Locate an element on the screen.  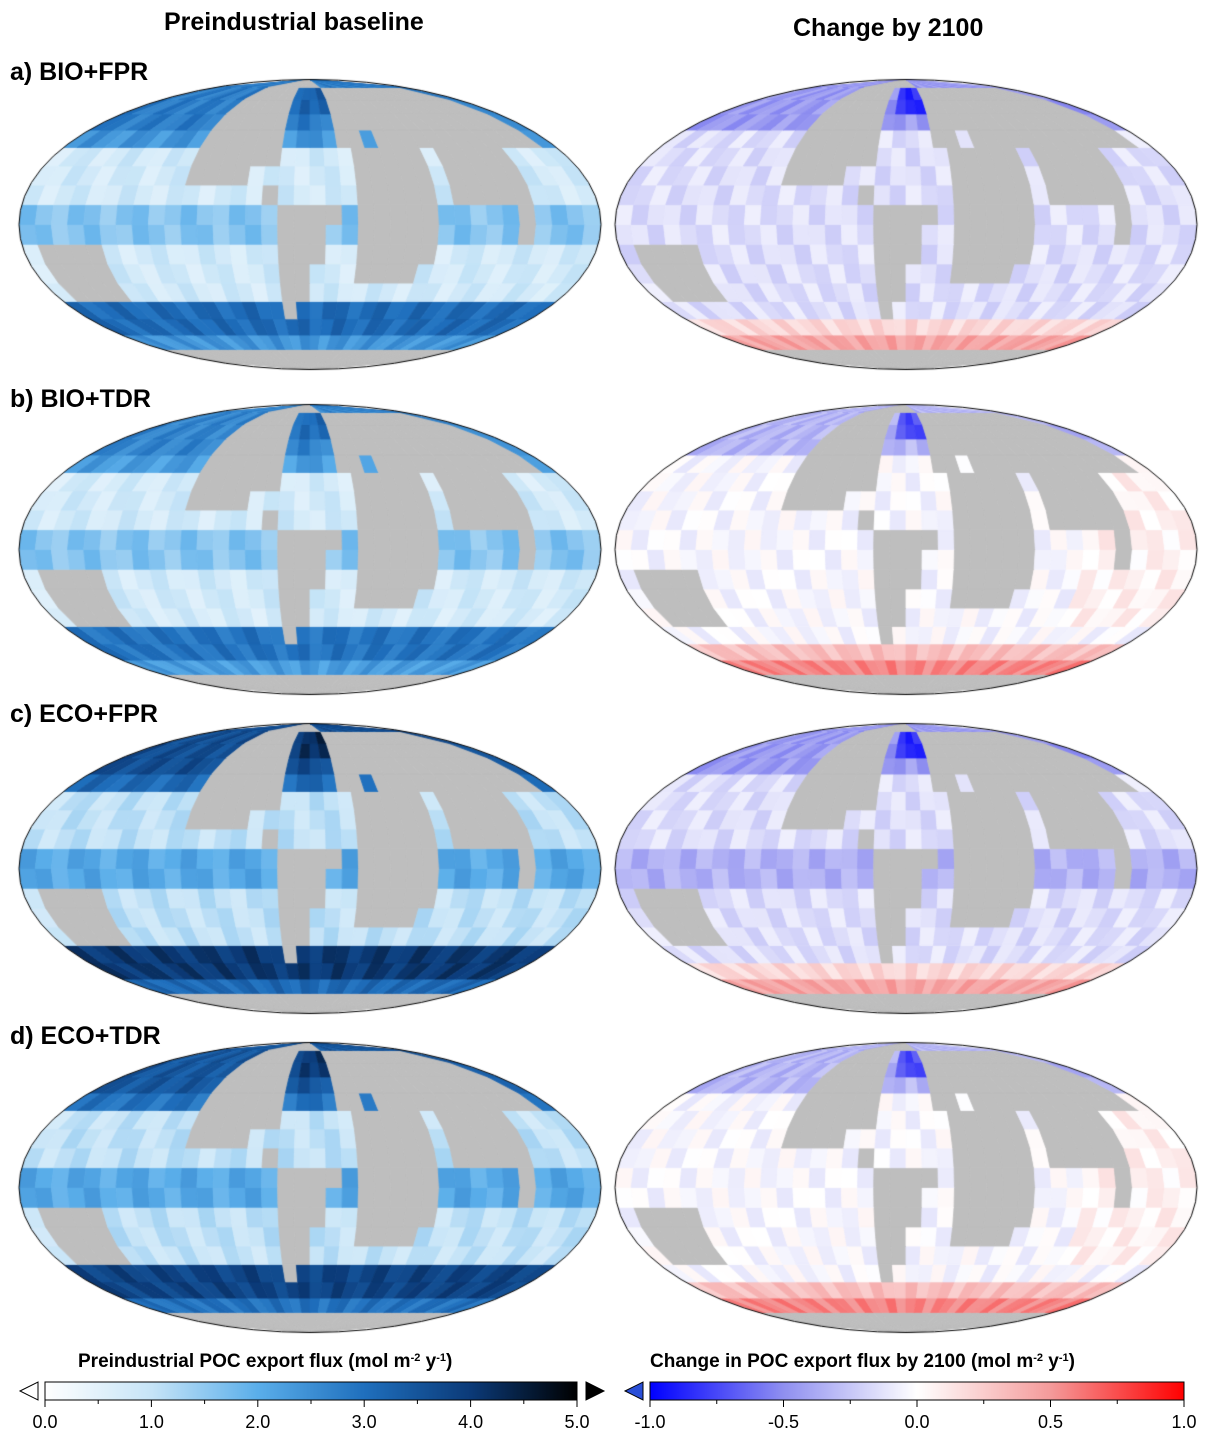
baseline-colorbar-tick-label: 2.0 is located at coordinates (258, 1422).